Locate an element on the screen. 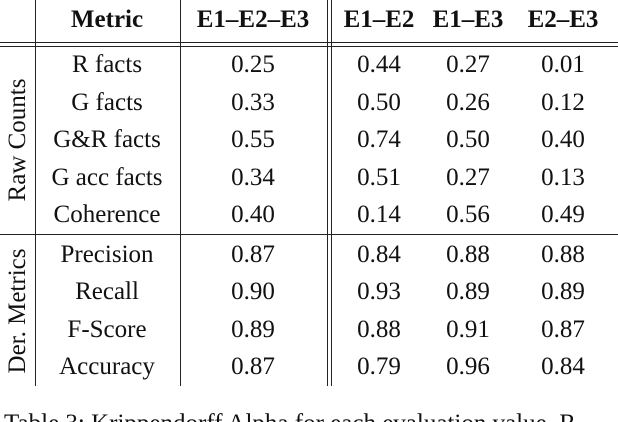  value-cell: 0.25 is located at coordinates (253, 64).